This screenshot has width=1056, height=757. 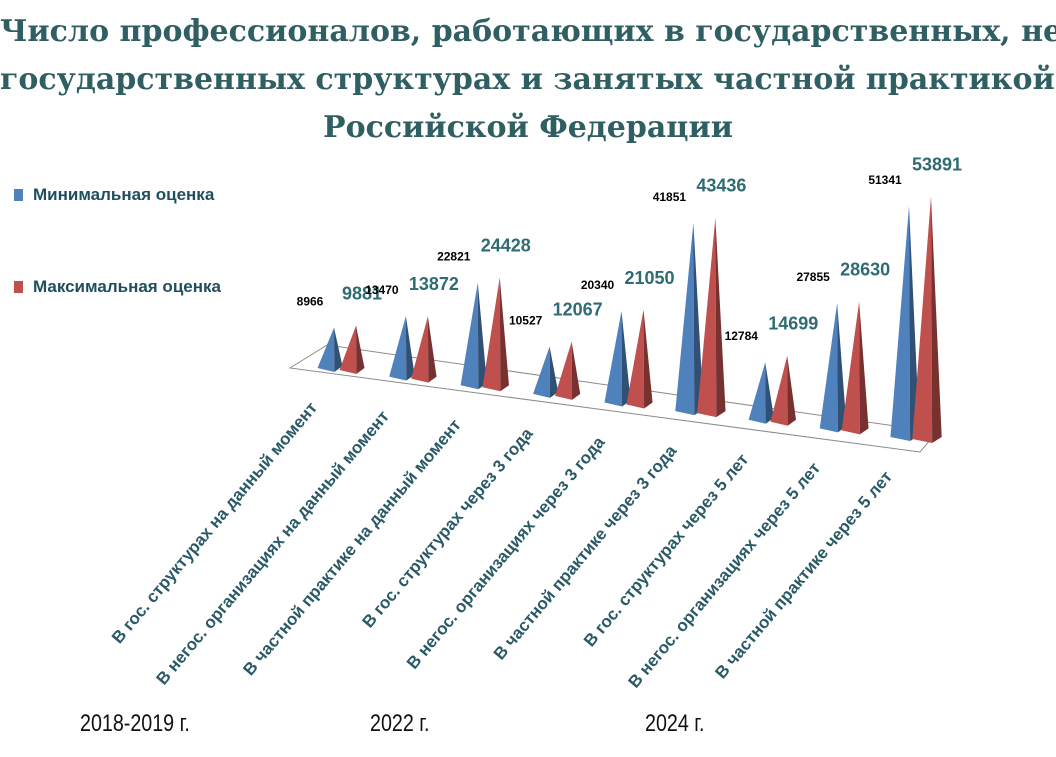 What do you see at coordinates (18, 287) in the screenshot?
I see `legend-swatch-max` at bounding box center [18, 287].